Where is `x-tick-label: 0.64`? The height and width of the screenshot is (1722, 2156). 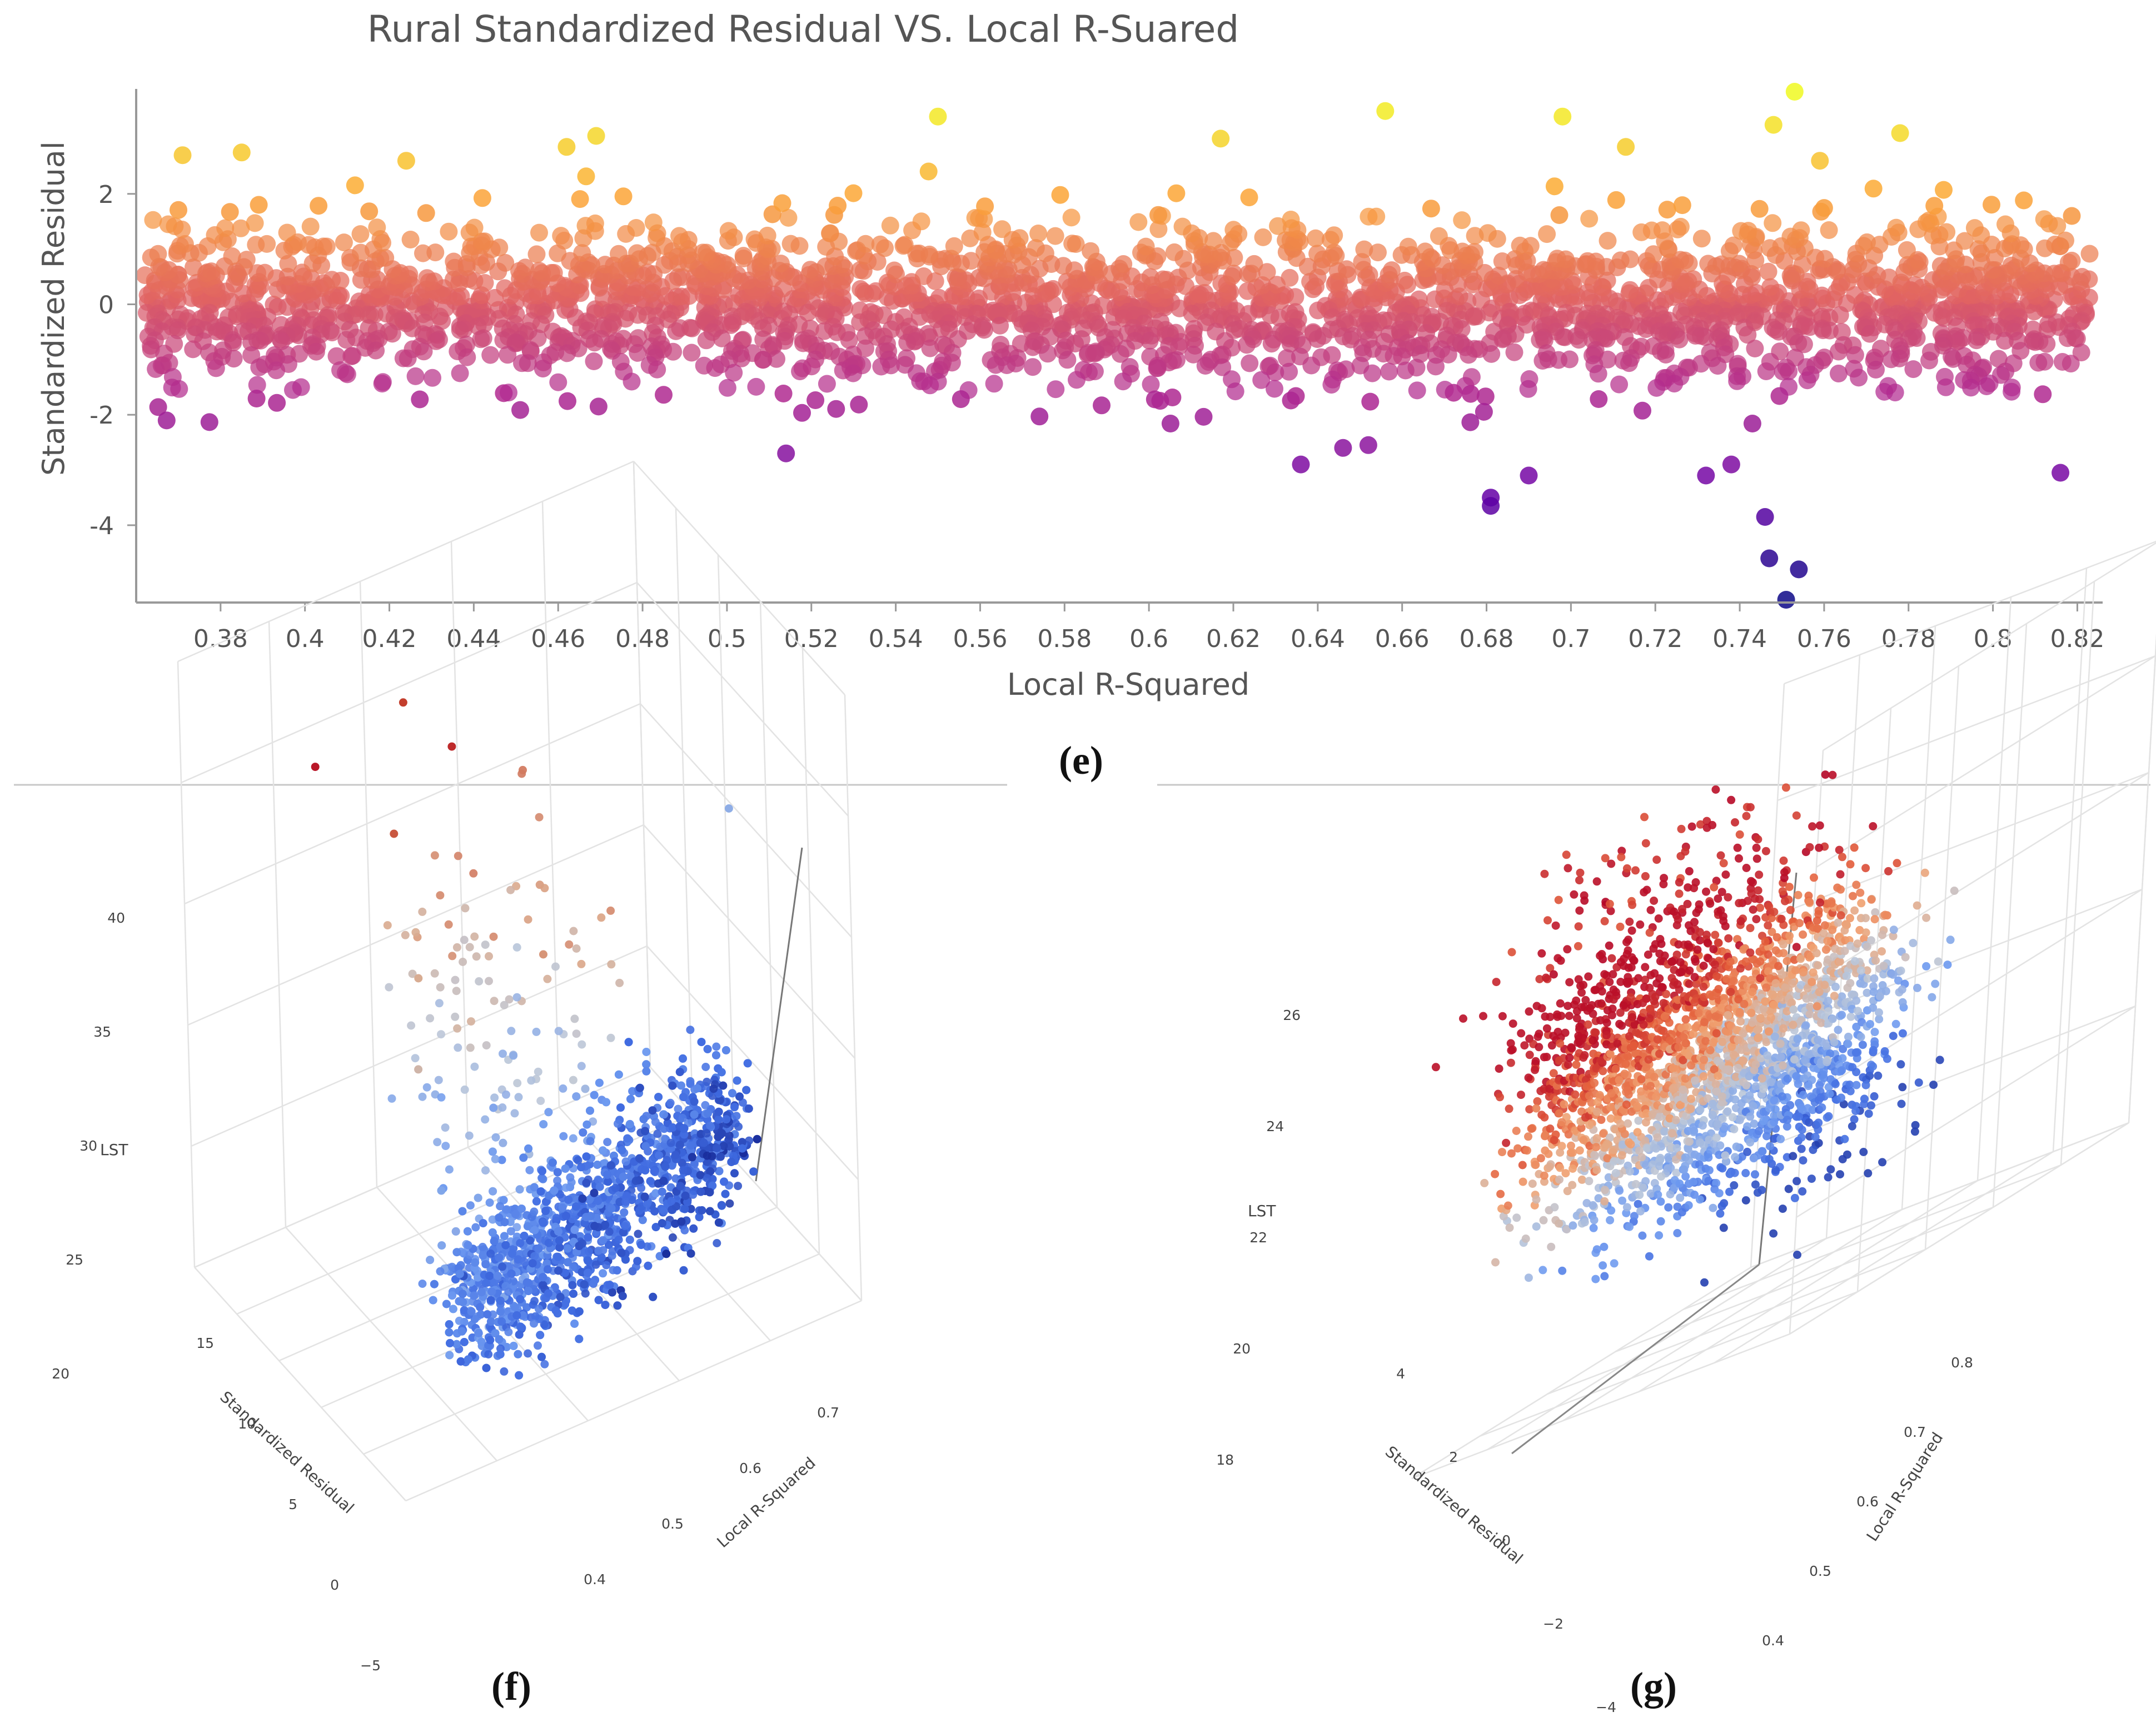
x-tick-label: 0.64 is located at coordinates (1318, 639).